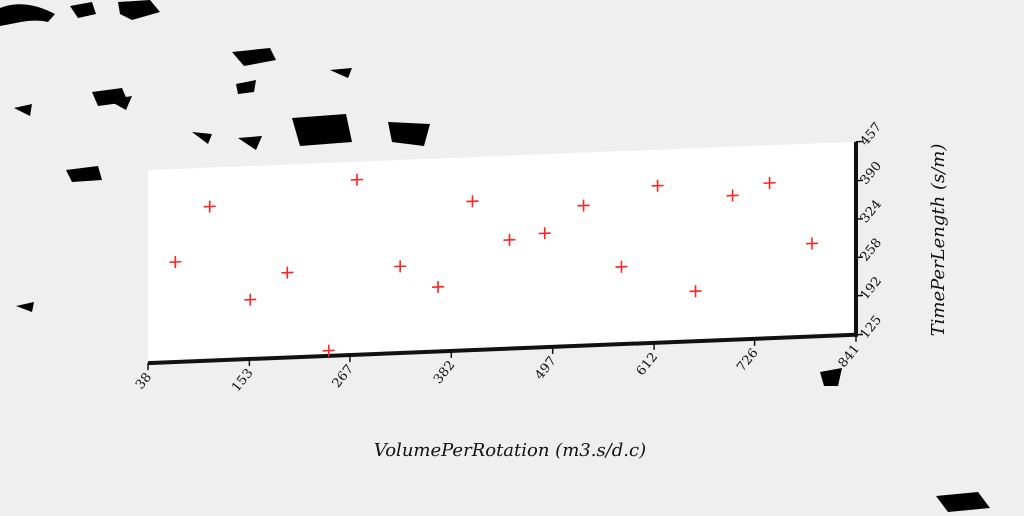  What do you see at coordinates (444, 372) in the screenshot?
I see `x-tick-label: 382` at bounding box center [444, 372].